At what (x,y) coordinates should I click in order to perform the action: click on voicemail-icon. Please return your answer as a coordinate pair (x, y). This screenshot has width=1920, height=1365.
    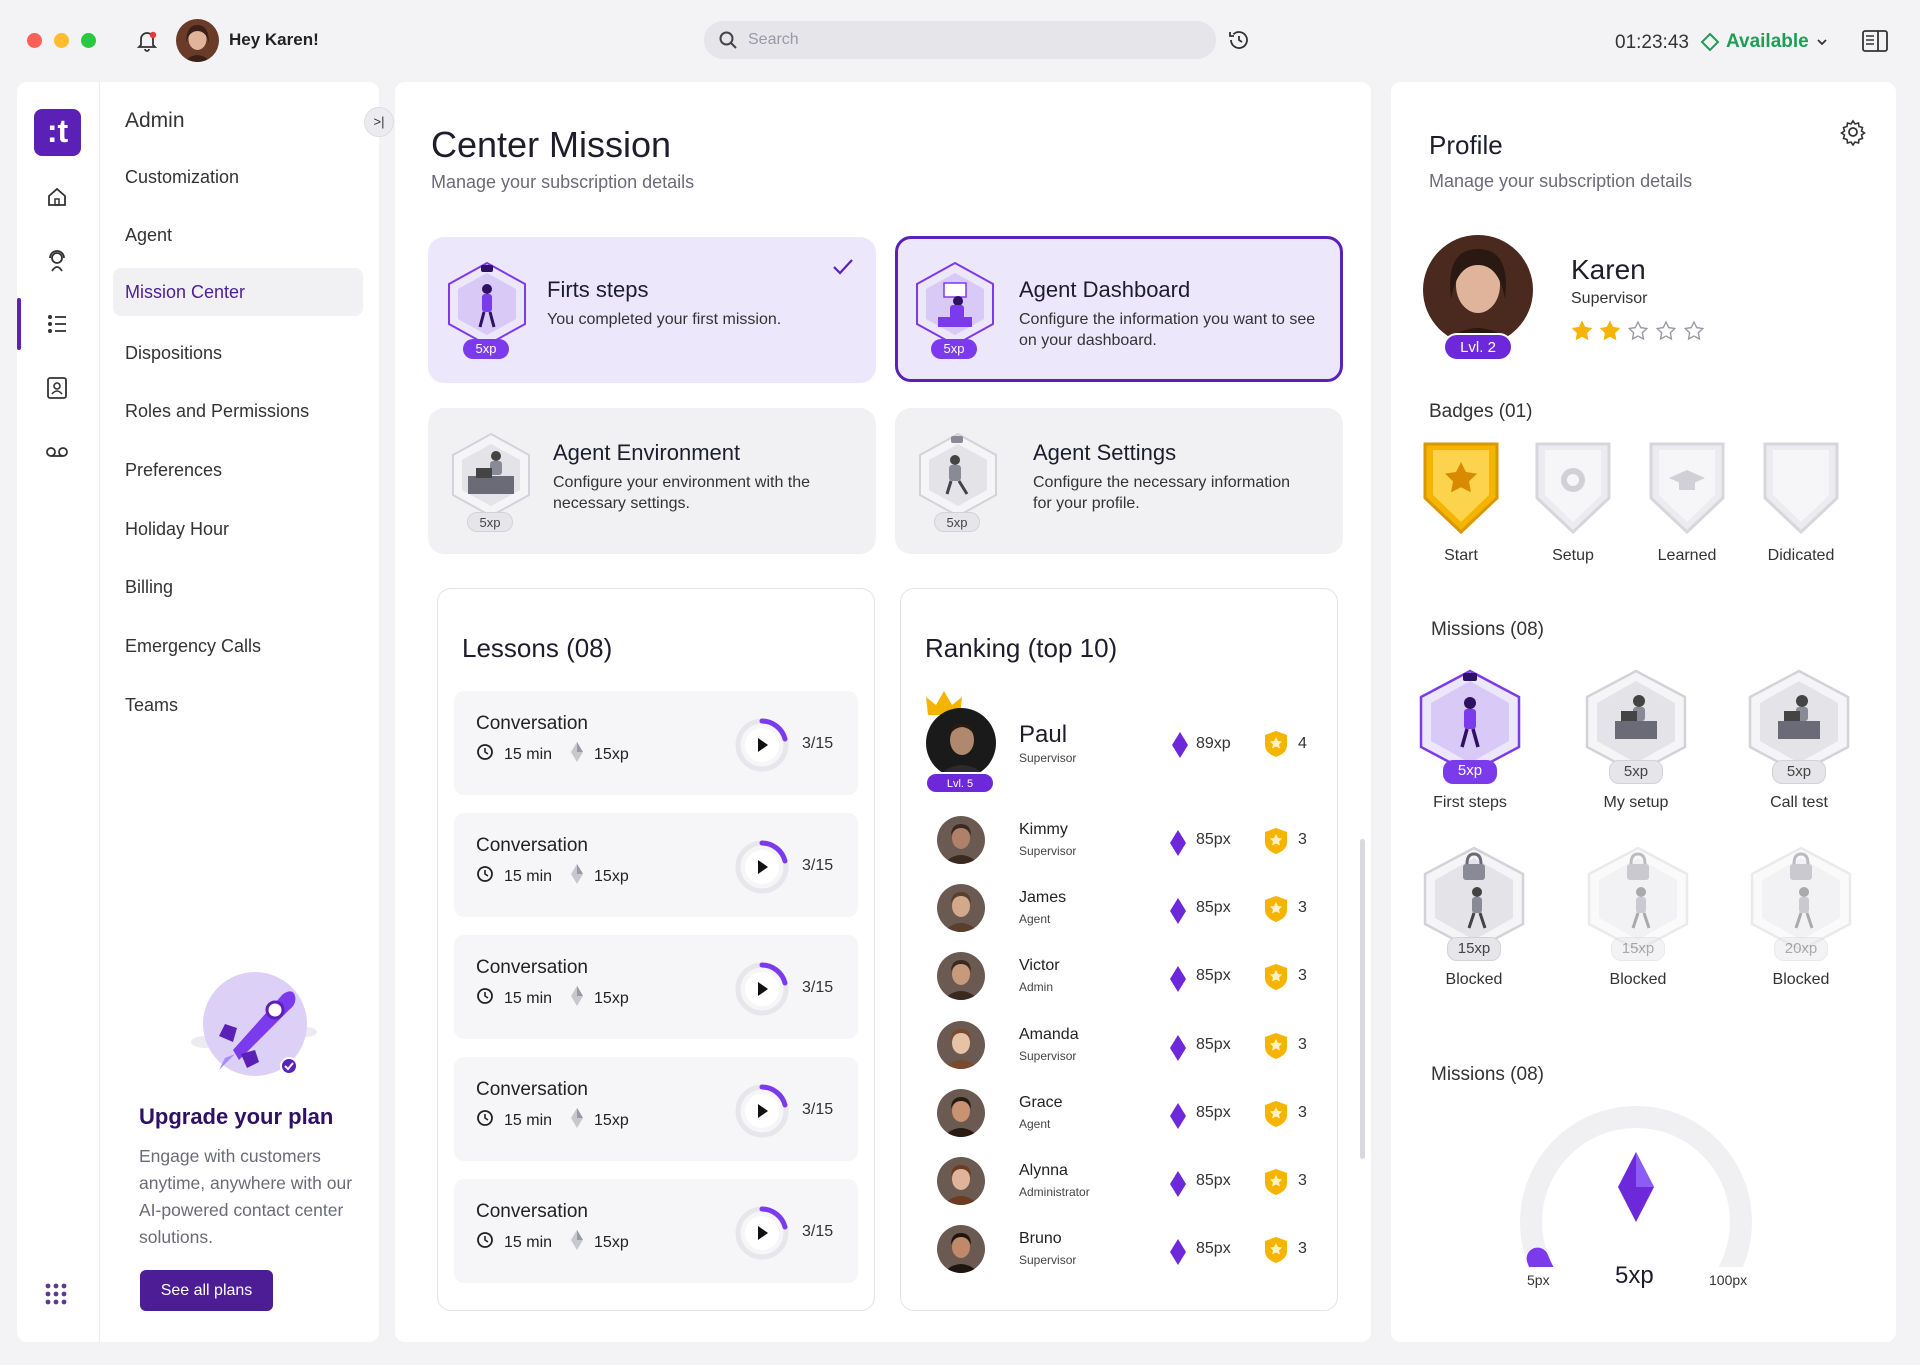
    Looking at the image, I should click on (57, 452).